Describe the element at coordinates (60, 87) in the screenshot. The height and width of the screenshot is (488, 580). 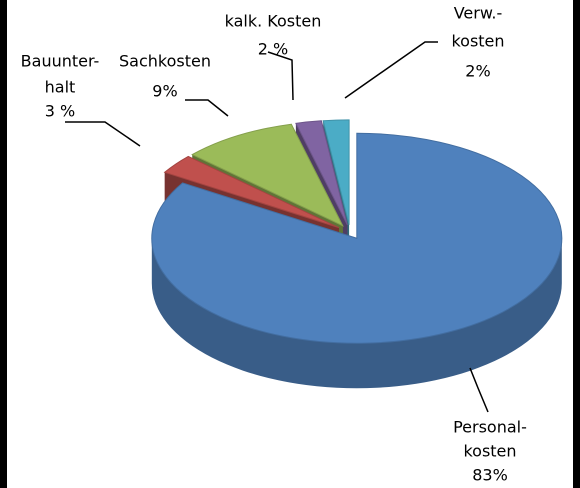
I see `data-label-name: halt` at that location.